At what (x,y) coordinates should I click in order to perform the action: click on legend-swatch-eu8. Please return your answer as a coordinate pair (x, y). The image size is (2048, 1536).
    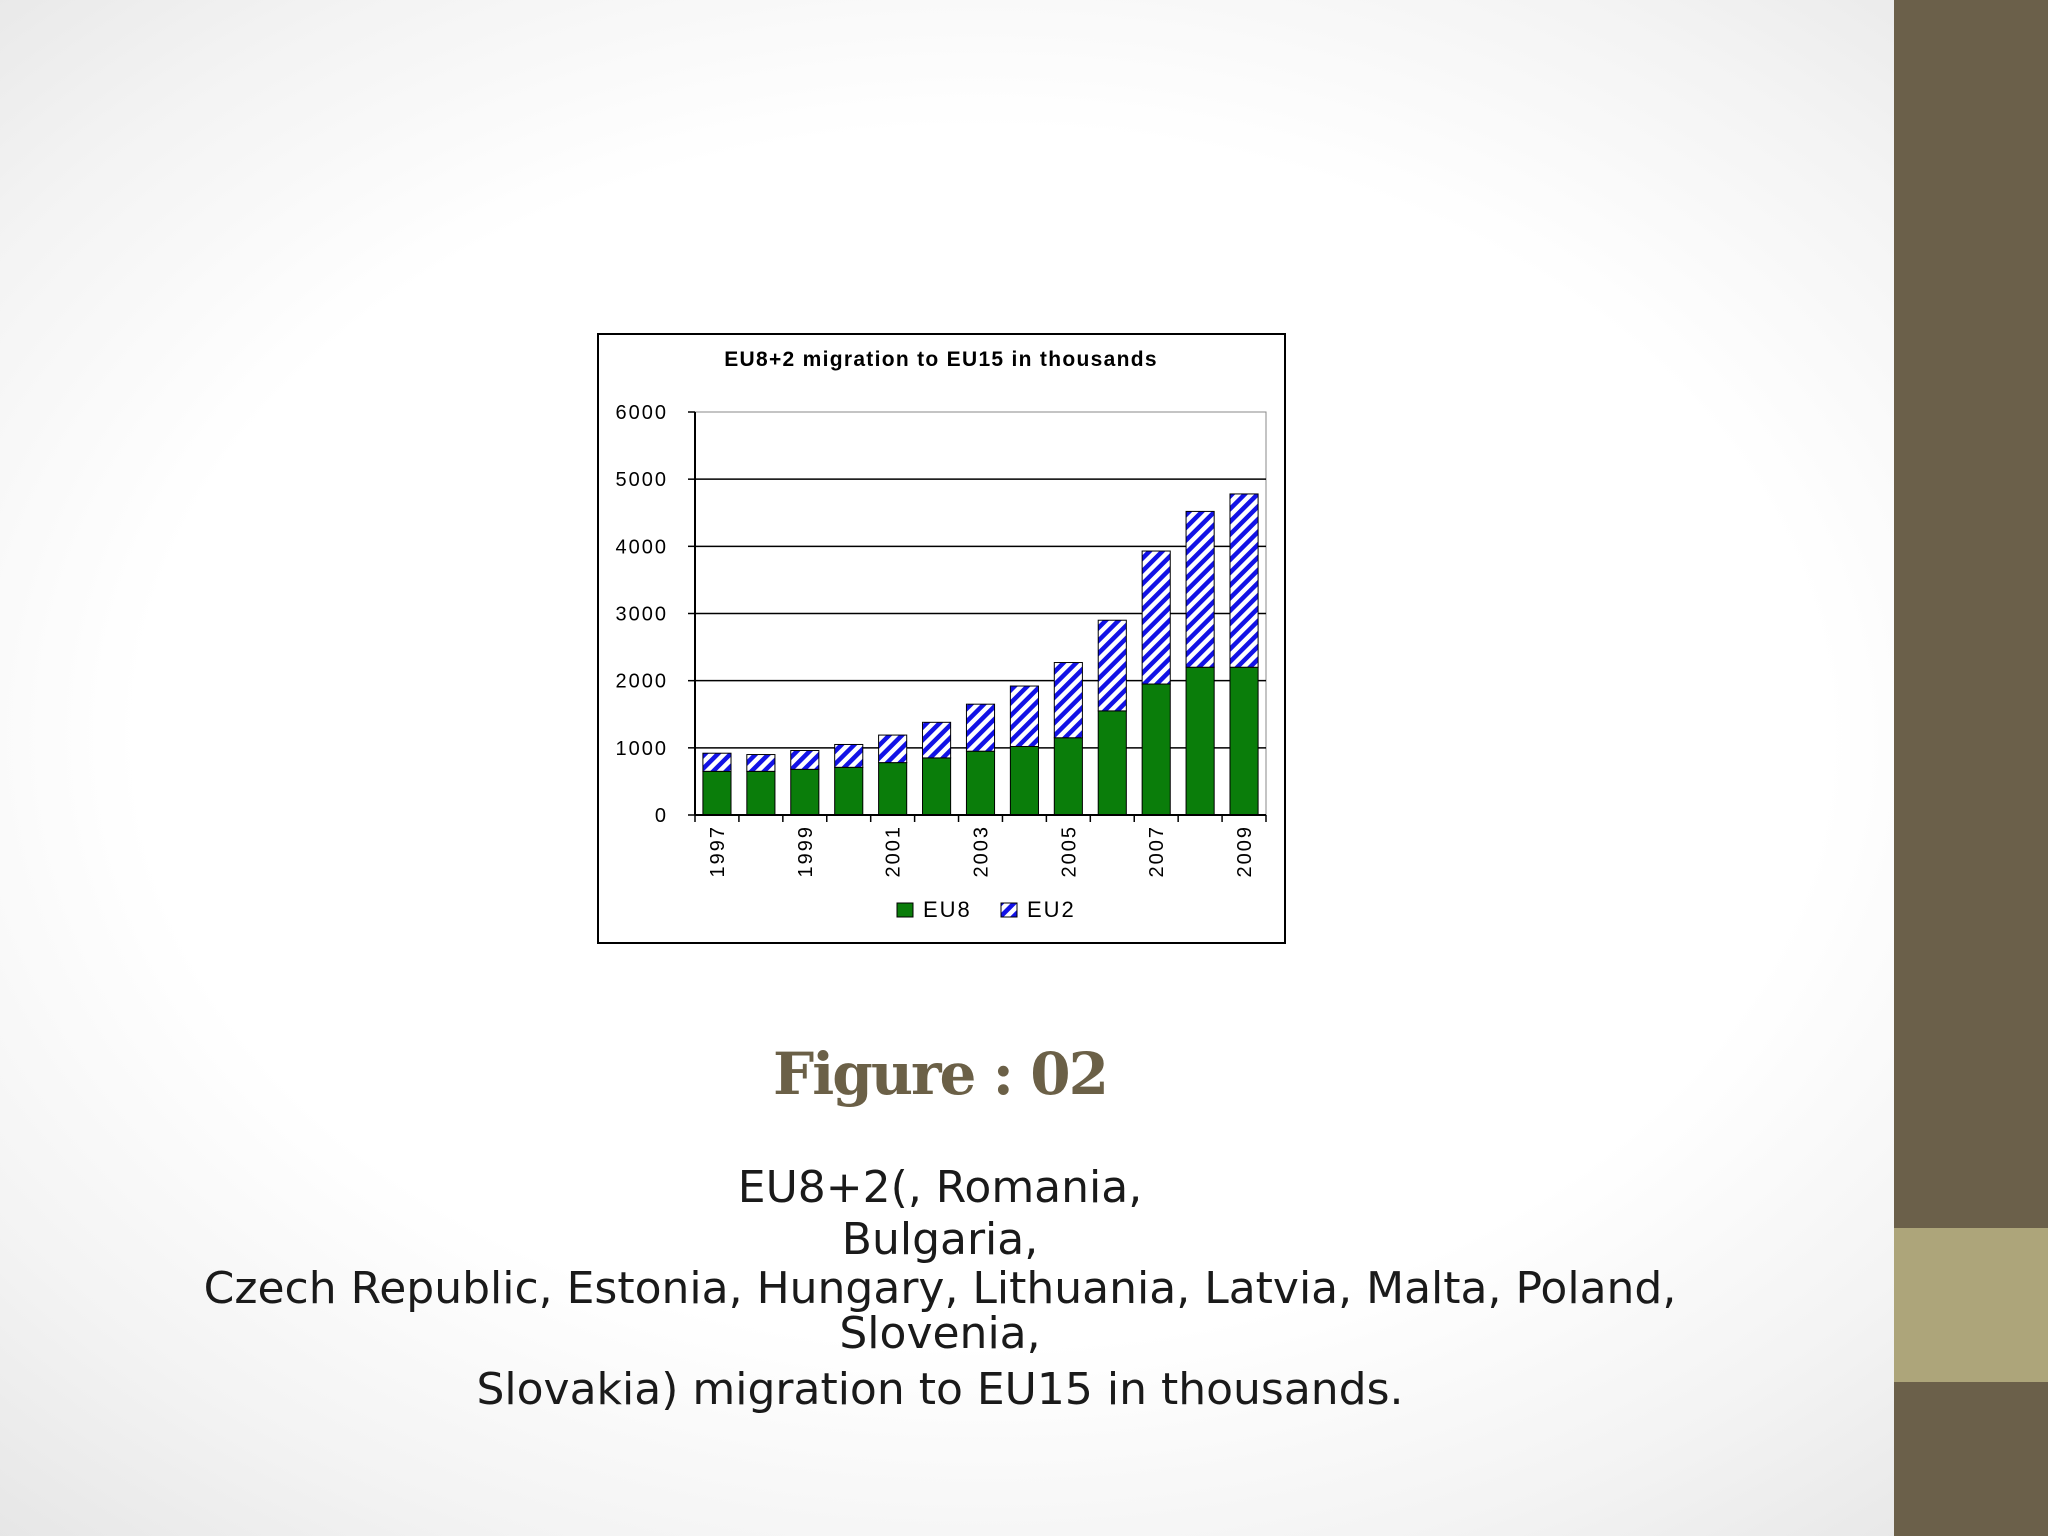
    Looking at the image, I should click on (905, 910).